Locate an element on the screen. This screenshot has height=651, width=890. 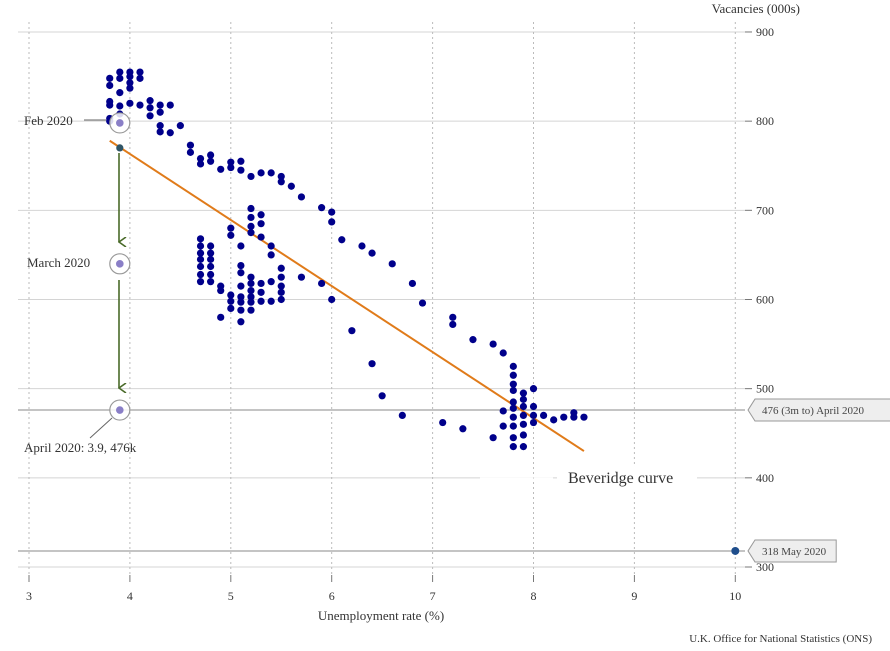
x-tick-label: 9 is located at coordinates (634, 596).